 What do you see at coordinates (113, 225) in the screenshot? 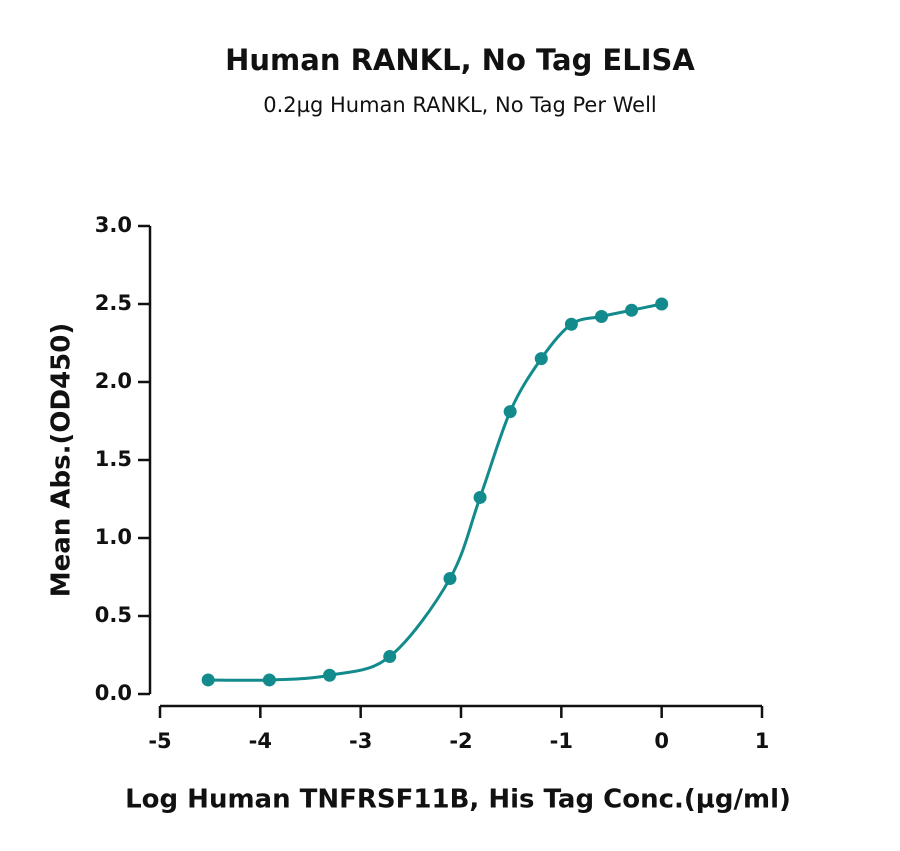
I see `y-tick-label: 3.0` at bounding box center [113, 225].